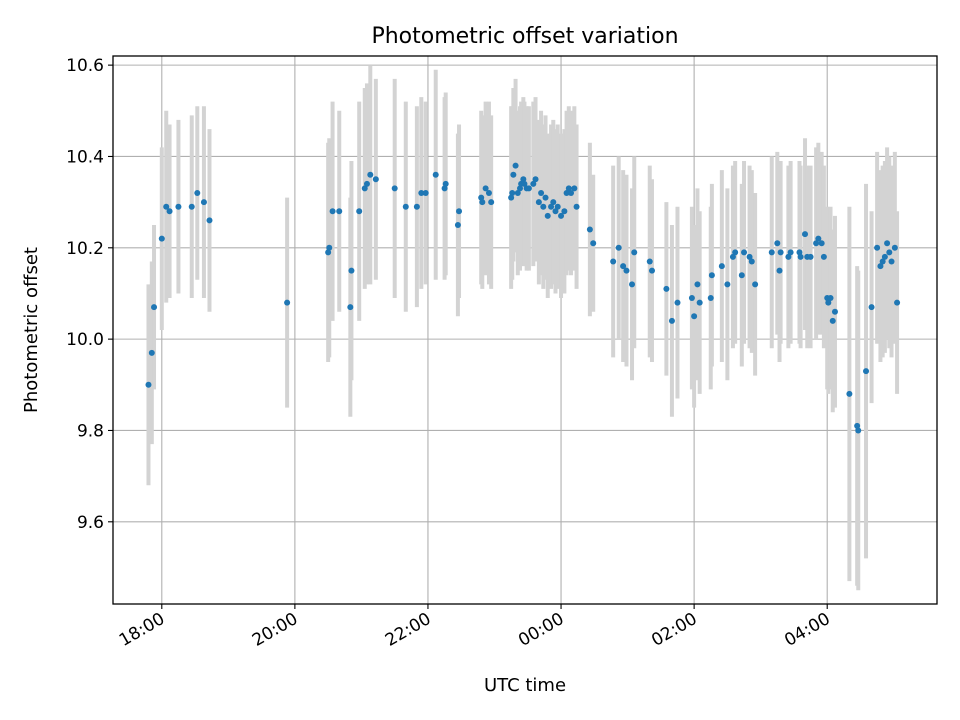 This screenshot has height=720, width=960. What do you see at coordinates (90, 431) in the screenshot?
I see `y-tick-label: 9.8` at bounding box center [90, 431].